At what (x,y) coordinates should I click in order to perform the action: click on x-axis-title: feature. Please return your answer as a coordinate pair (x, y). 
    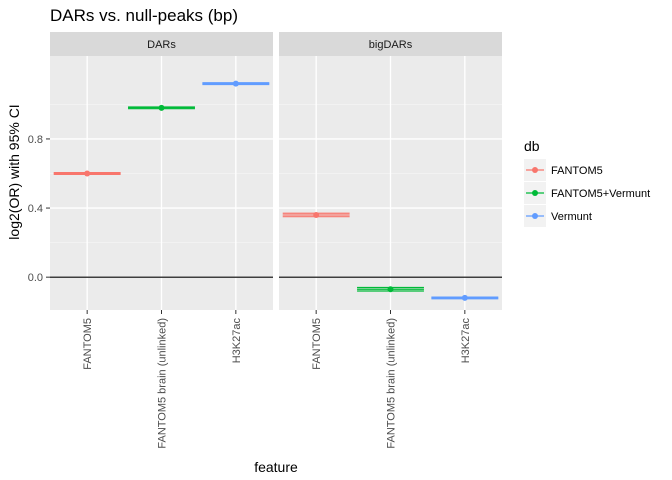
    Looking at the image, I should click on (276, 467).